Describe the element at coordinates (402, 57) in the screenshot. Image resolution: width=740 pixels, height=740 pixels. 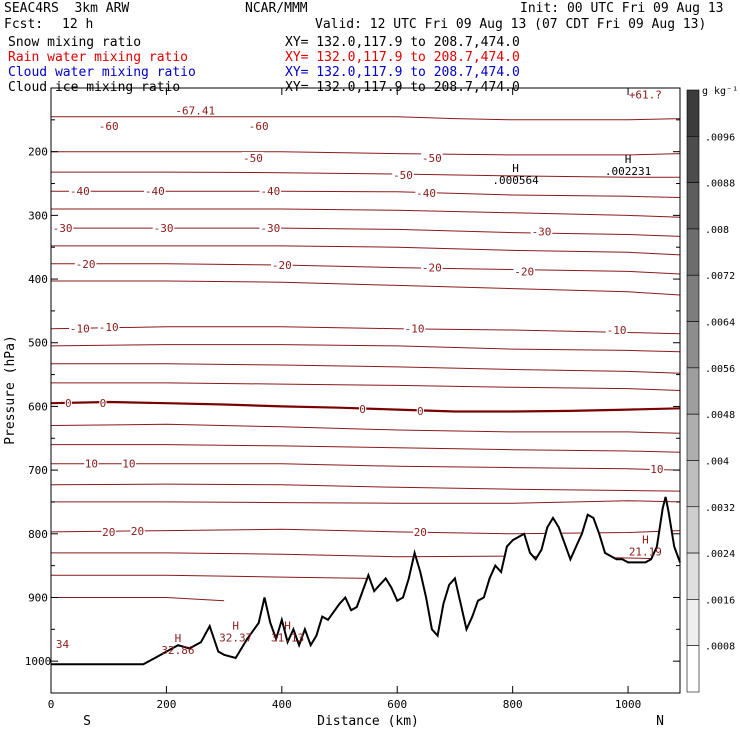
I see `field-rain-xy: XY= 132.0,117.9 to 208.7,474.0` at that location.